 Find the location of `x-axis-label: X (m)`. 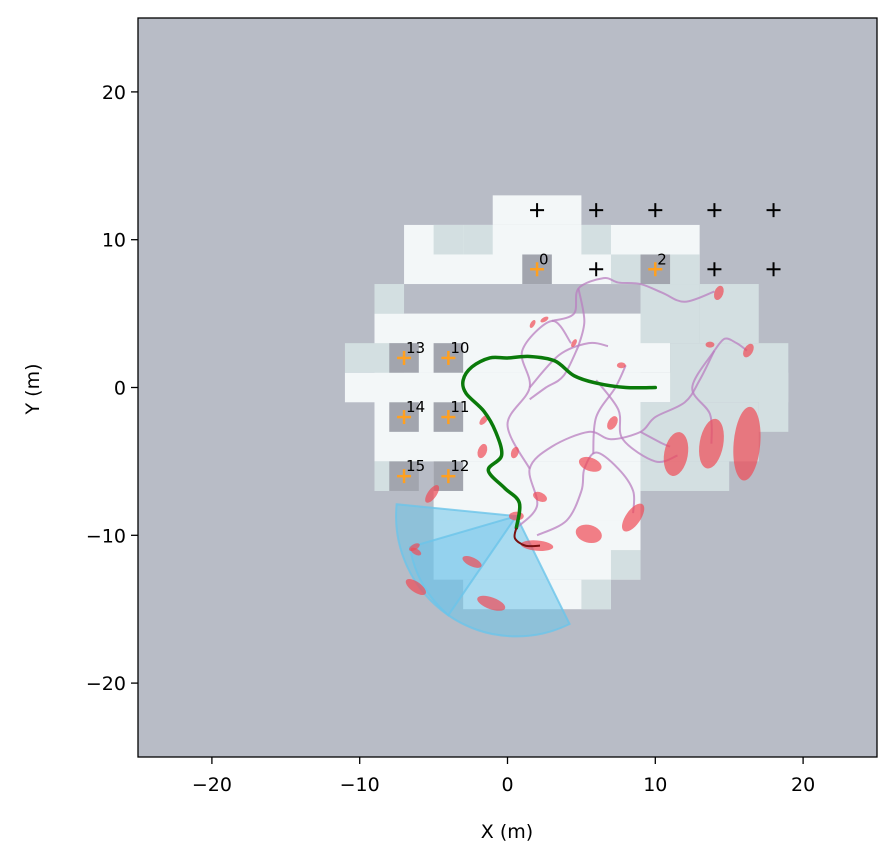

x-axis-label: X (m) is located at coordinates (507, 832).